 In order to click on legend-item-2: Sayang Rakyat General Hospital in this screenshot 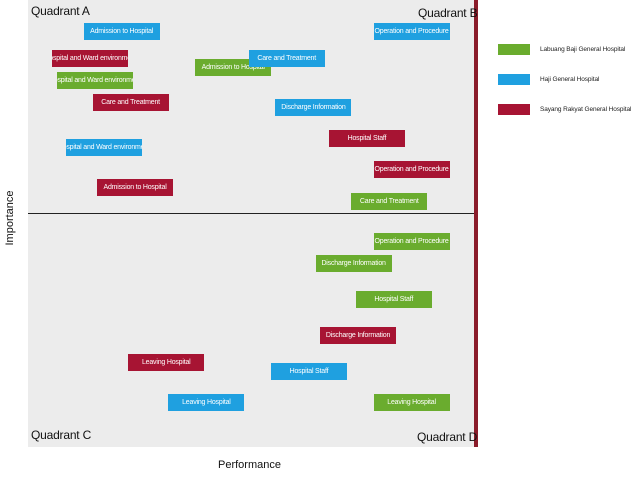, I will do `click(568, 109)`.